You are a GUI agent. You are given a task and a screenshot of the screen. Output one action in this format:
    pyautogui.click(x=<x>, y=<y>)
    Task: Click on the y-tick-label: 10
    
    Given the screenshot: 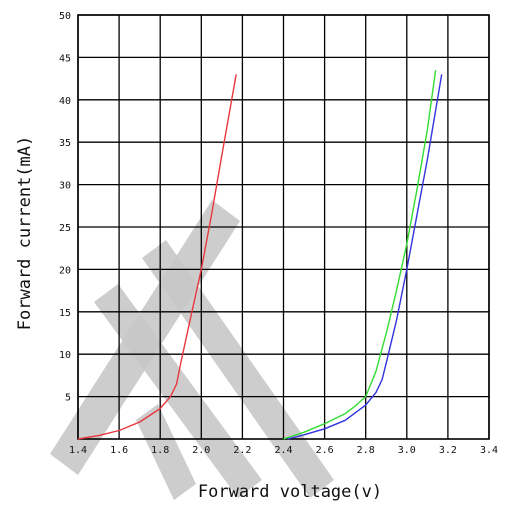 What is the action you would take?
    pyautogui.click(x=65, y=355)
    